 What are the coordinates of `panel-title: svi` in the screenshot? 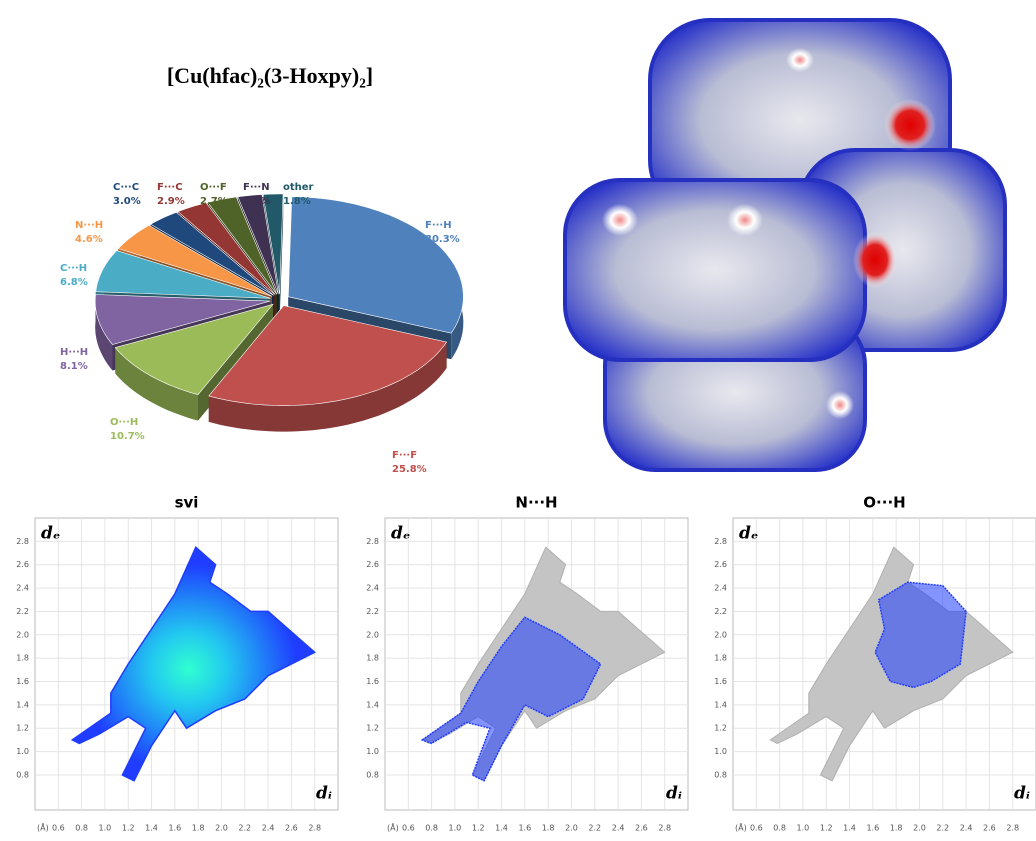 It's located at (187, 503).